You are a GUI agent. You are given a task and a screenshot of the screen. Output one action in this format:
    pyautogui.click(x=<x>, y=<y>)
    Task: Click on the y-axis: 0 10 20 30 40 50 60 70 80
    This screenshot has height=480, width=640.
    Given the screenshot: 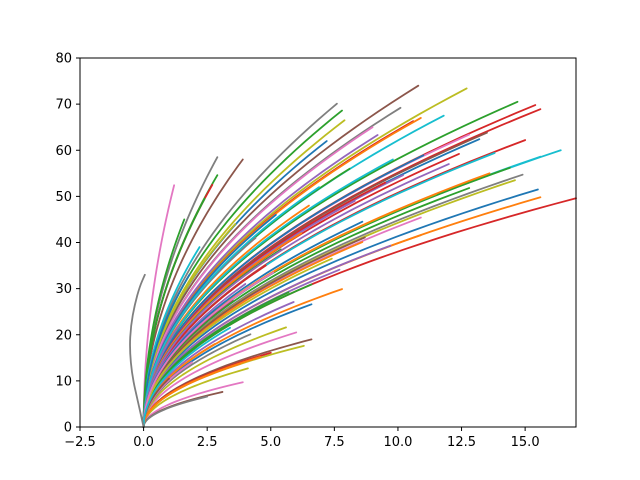 What is the action you would take?
    pyautogui.click(x=67, y=244)
    